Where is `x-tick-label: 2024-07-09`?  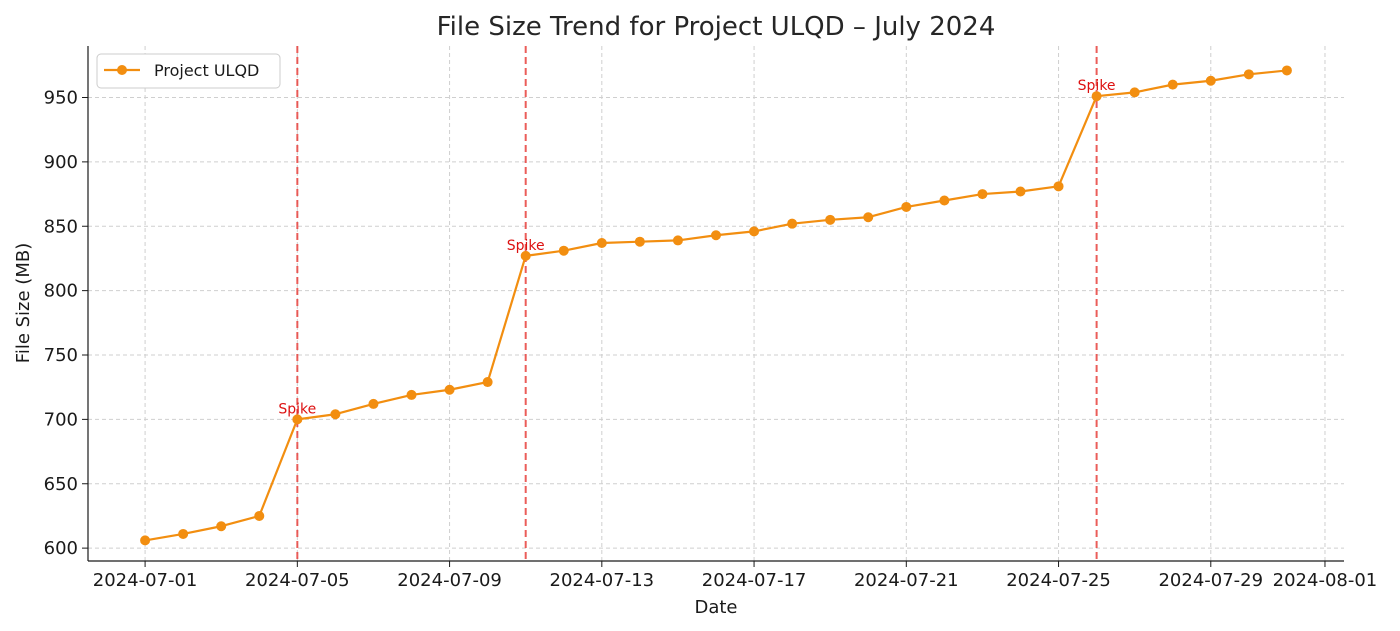 x-tick-label: 2024-07-09 is located at coordinates (449, 580).